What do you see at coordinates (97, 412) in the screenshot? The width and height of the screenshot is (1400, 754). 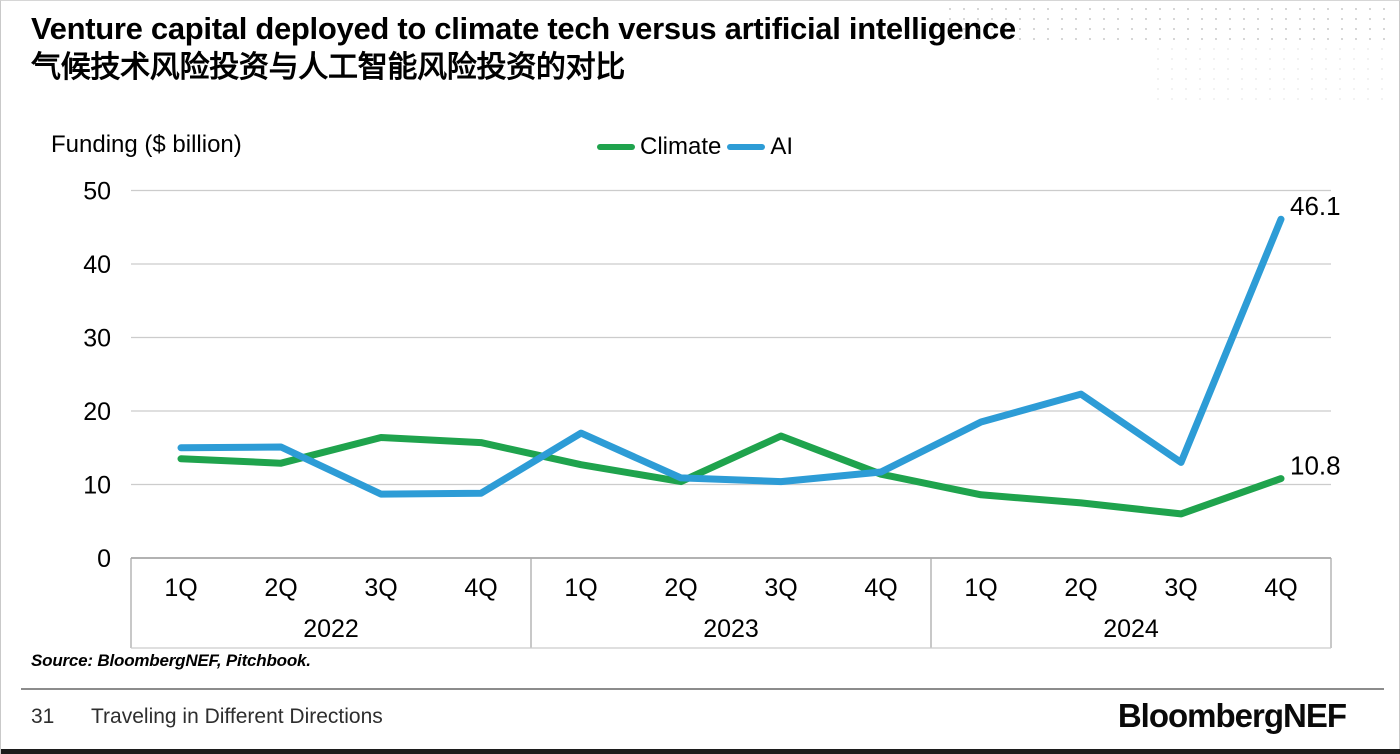 I see `y-tick-label-20: 20` at bounding box center [97, 412].